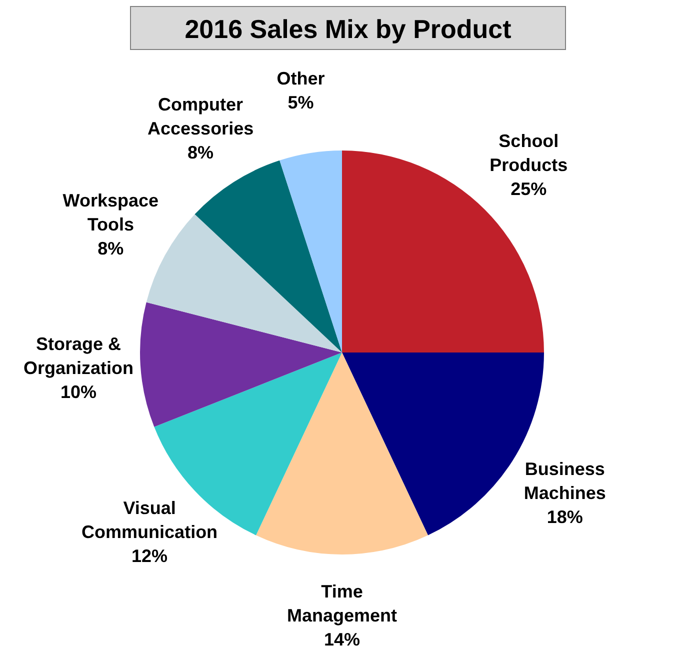 This screenshot has height=662, width=684. What do you see at coordinates (529, 152) in the screenshot?
I see `slice-label: School Products` at bounding box center [529, 152].